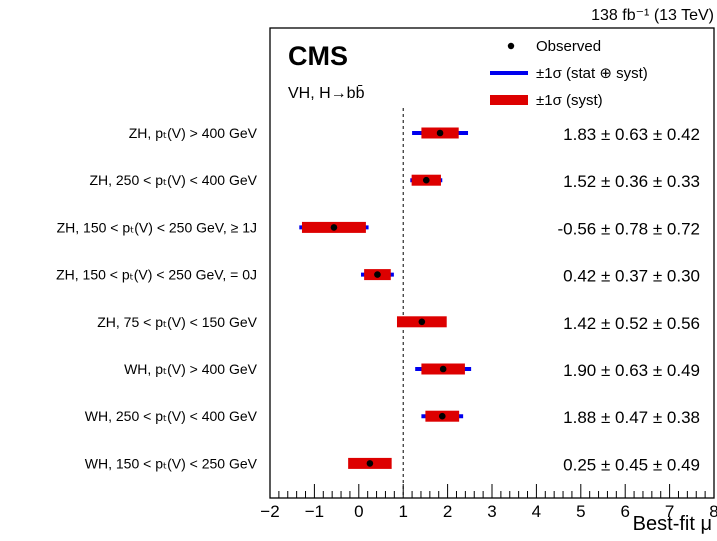 The image size is (717, 541). Describe the element at coordinates (652, 15) in the screenshot. I see `lumi-label: 138 fb⁻¹ (13 TeV)` at that location.